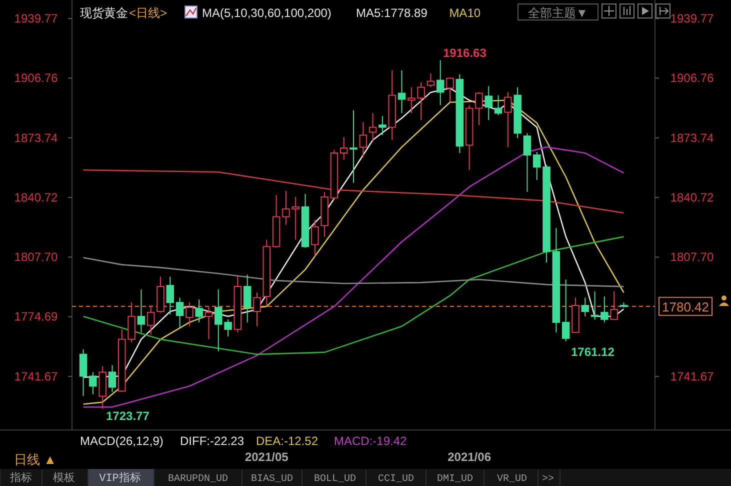 The width and height of the screenshot is (731, 486). Describe the element at coordinates (692, 376) in the screenshot. I see `y2-tick-label: 1741.67` at that location.